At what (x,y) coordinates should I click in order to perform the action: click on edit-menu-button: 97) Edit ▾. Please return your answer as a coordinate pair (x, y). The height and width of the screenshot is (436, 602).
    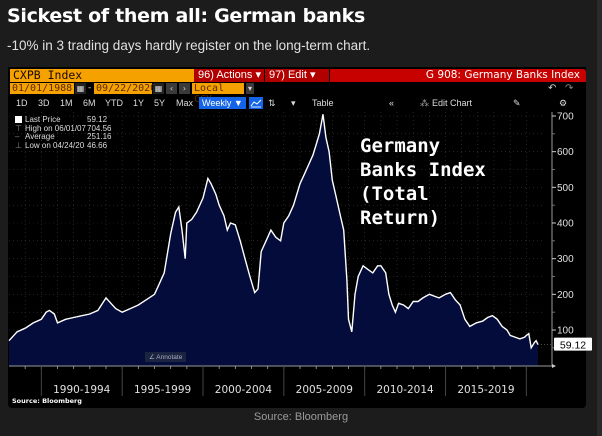
    Looking at the image, I should click on (297, 75).